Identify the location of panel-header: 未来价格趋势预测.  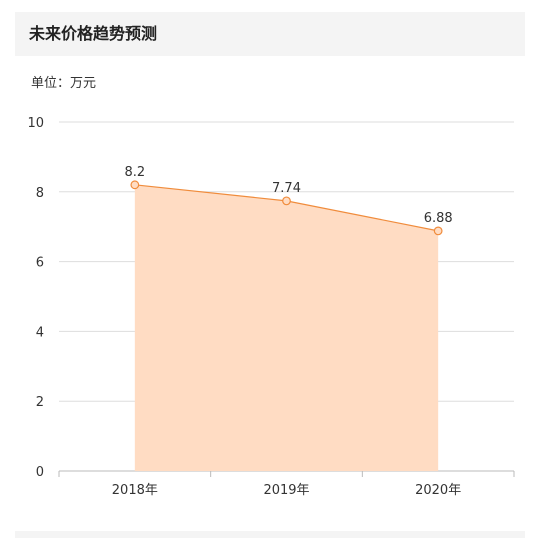
(270, 34).